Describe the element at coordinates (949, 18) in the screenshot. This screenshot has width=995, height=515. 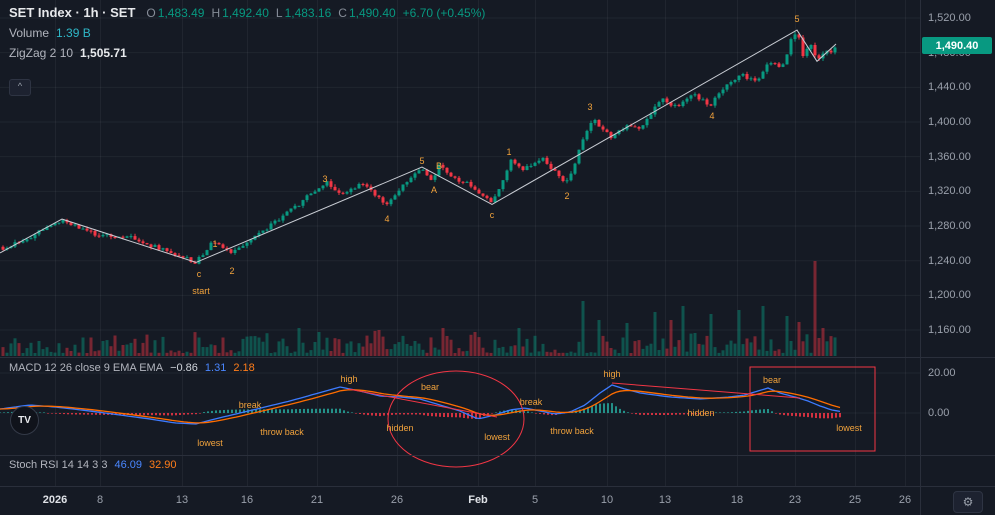
I see `price-axis-label: 1,520.00` at that location.